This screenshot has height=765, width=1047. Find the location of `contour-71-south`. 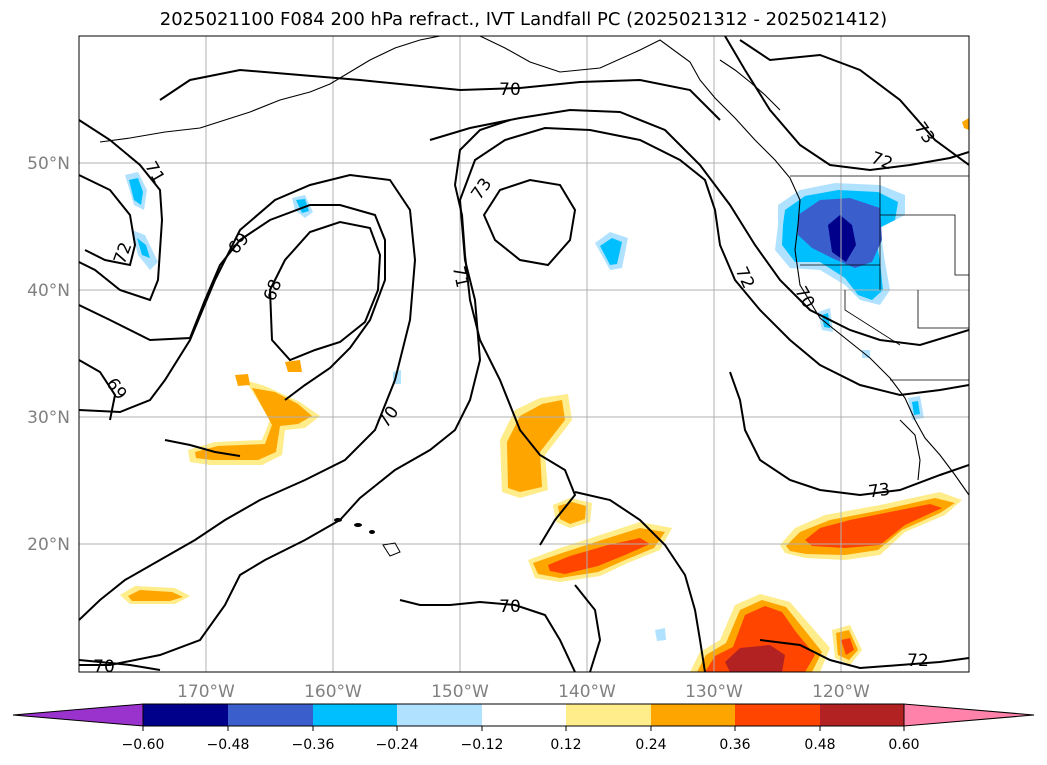

contour-71-south is located at coordinates (588, 628).